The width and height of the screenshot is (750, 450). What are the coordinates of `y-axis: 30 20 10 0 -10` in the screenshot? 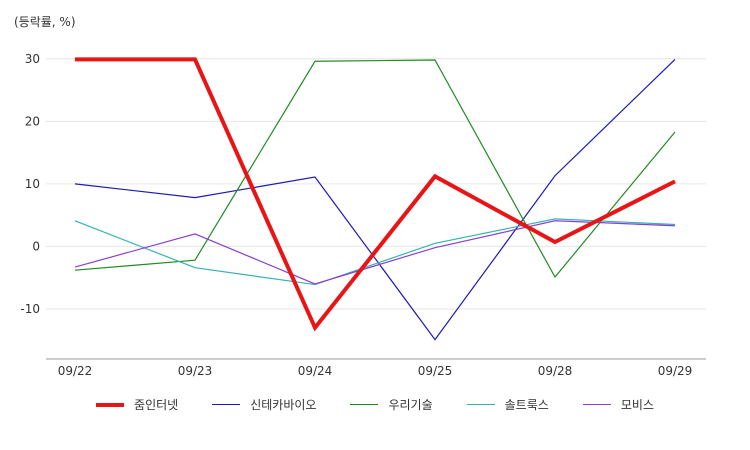 It's located at (30, 184).